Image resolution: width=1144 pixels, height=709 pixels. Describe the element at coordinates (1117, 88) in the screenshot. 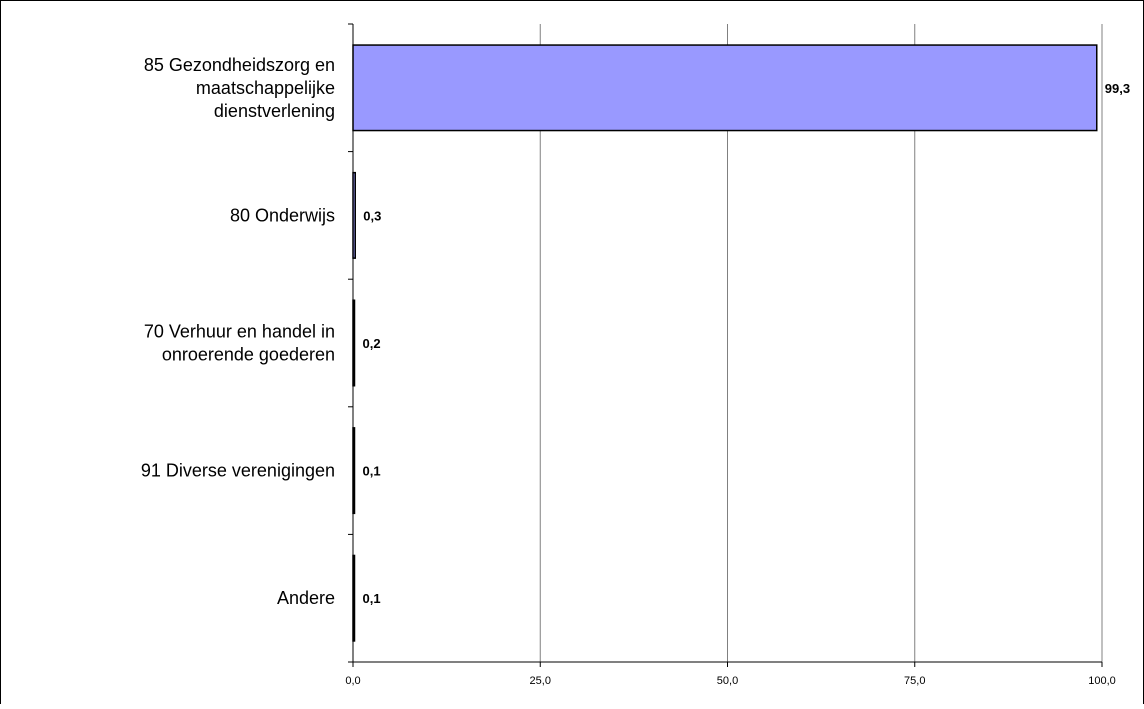

I see `data-label: 99,3` at that location.